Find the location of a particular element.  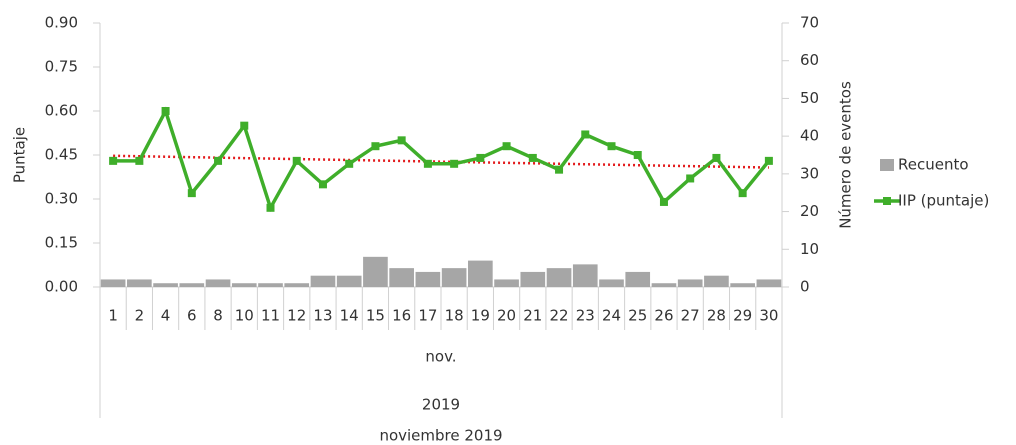

y2-tick-label: 30 is located at coordinates (809, 173).